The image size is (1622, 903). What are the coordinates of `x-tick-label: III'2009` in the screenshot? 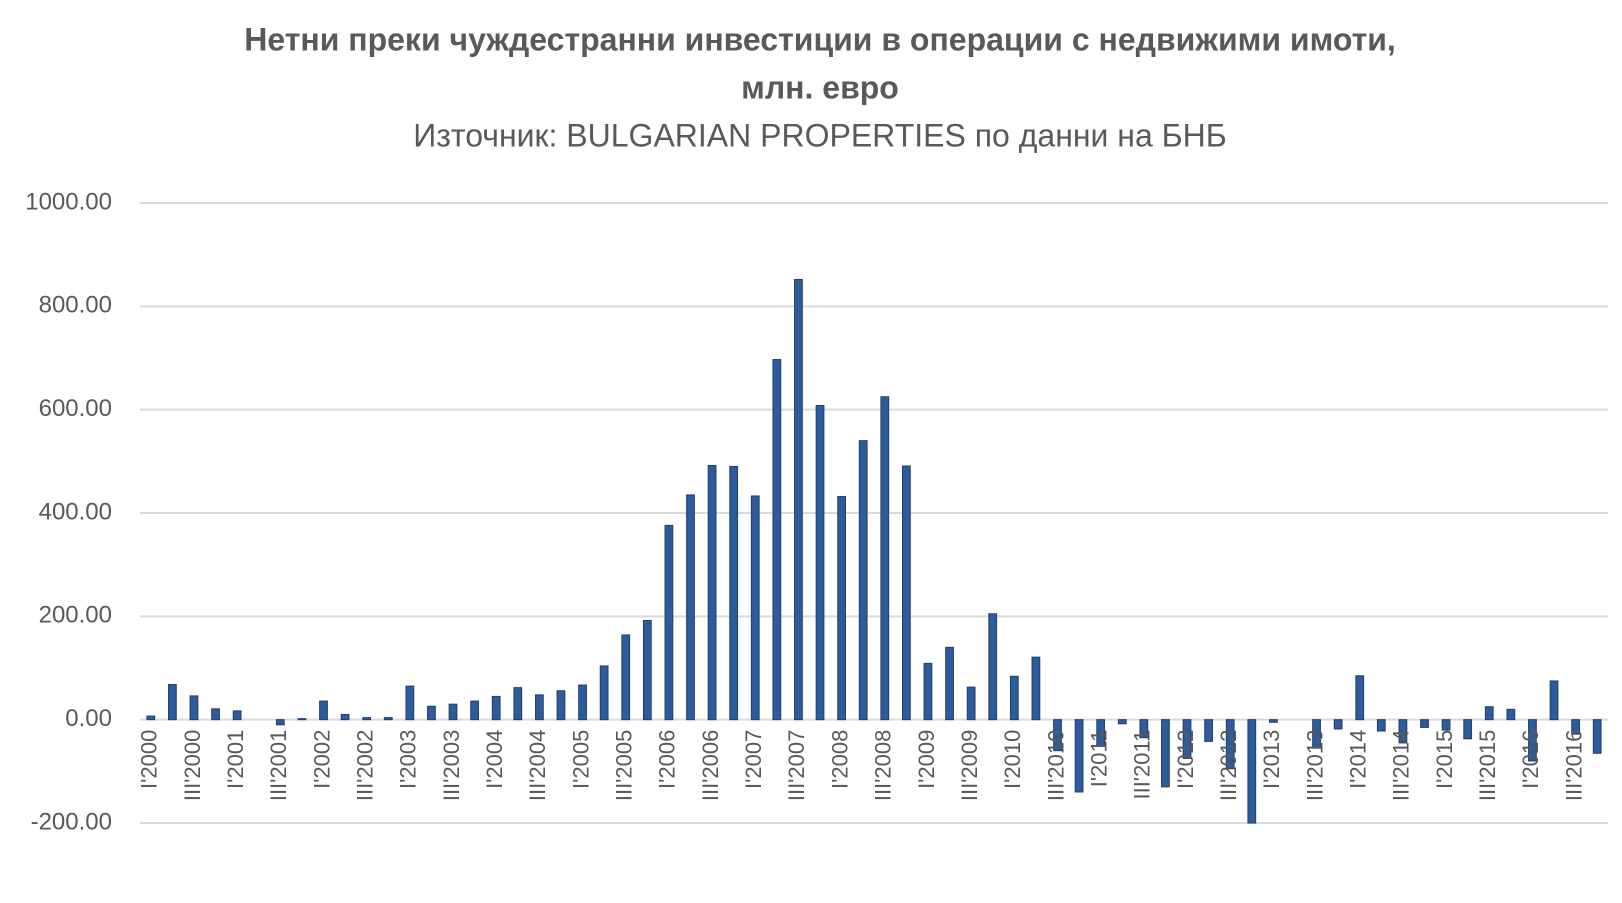 It's located at (969, 765).